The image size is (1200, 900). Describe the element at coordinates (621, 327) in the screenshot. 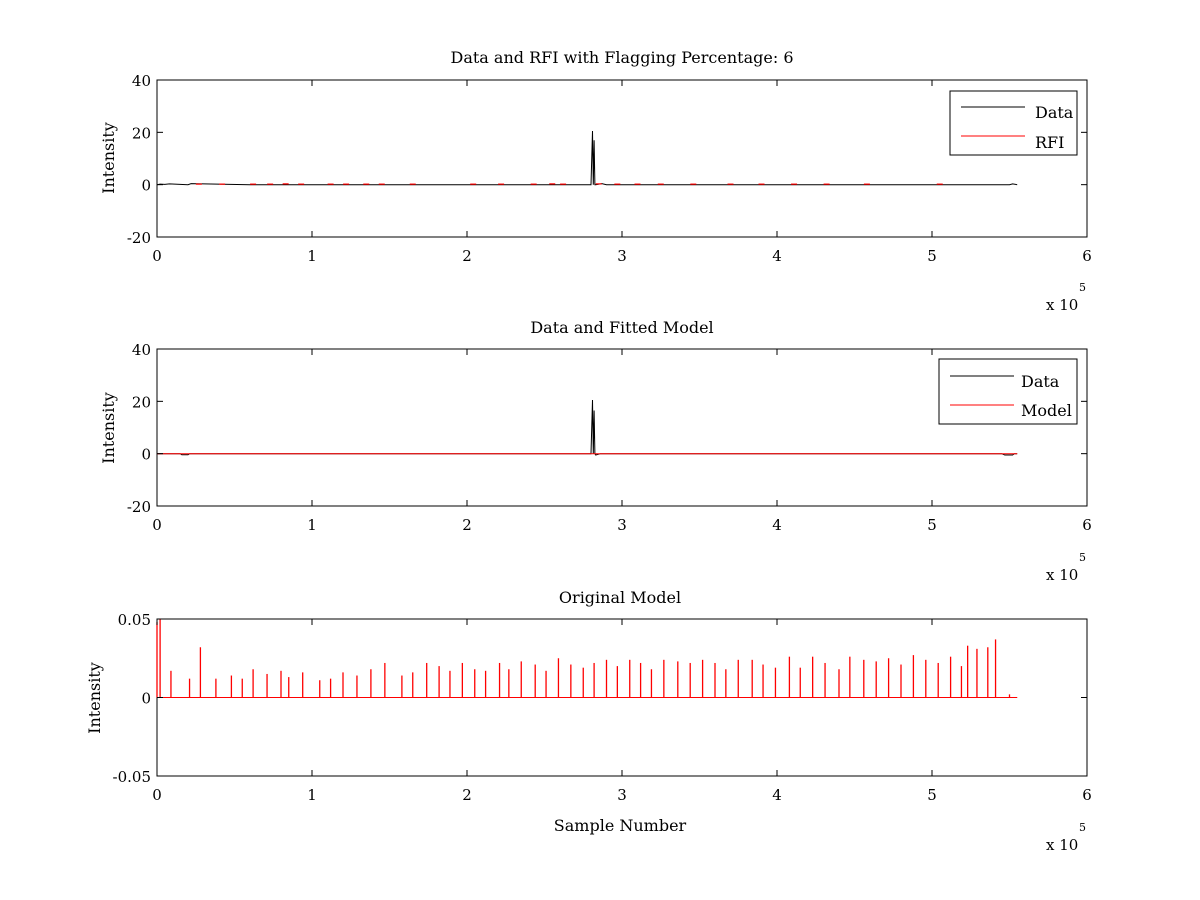

I see `chart-title: Data and Fitted Model` at that location.